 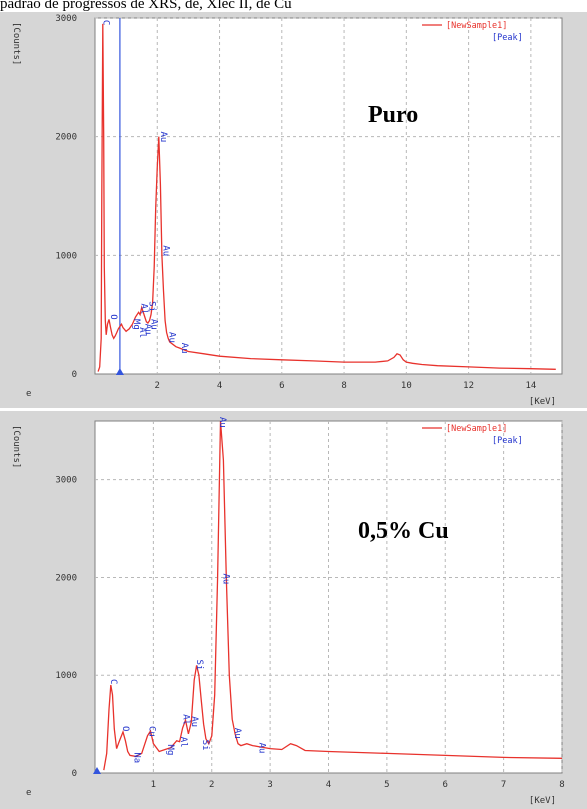 What do you see at coordinates (530, 386) in the screenshot?
I see `x-tick-label: 14` at bounding box center [530, 386].